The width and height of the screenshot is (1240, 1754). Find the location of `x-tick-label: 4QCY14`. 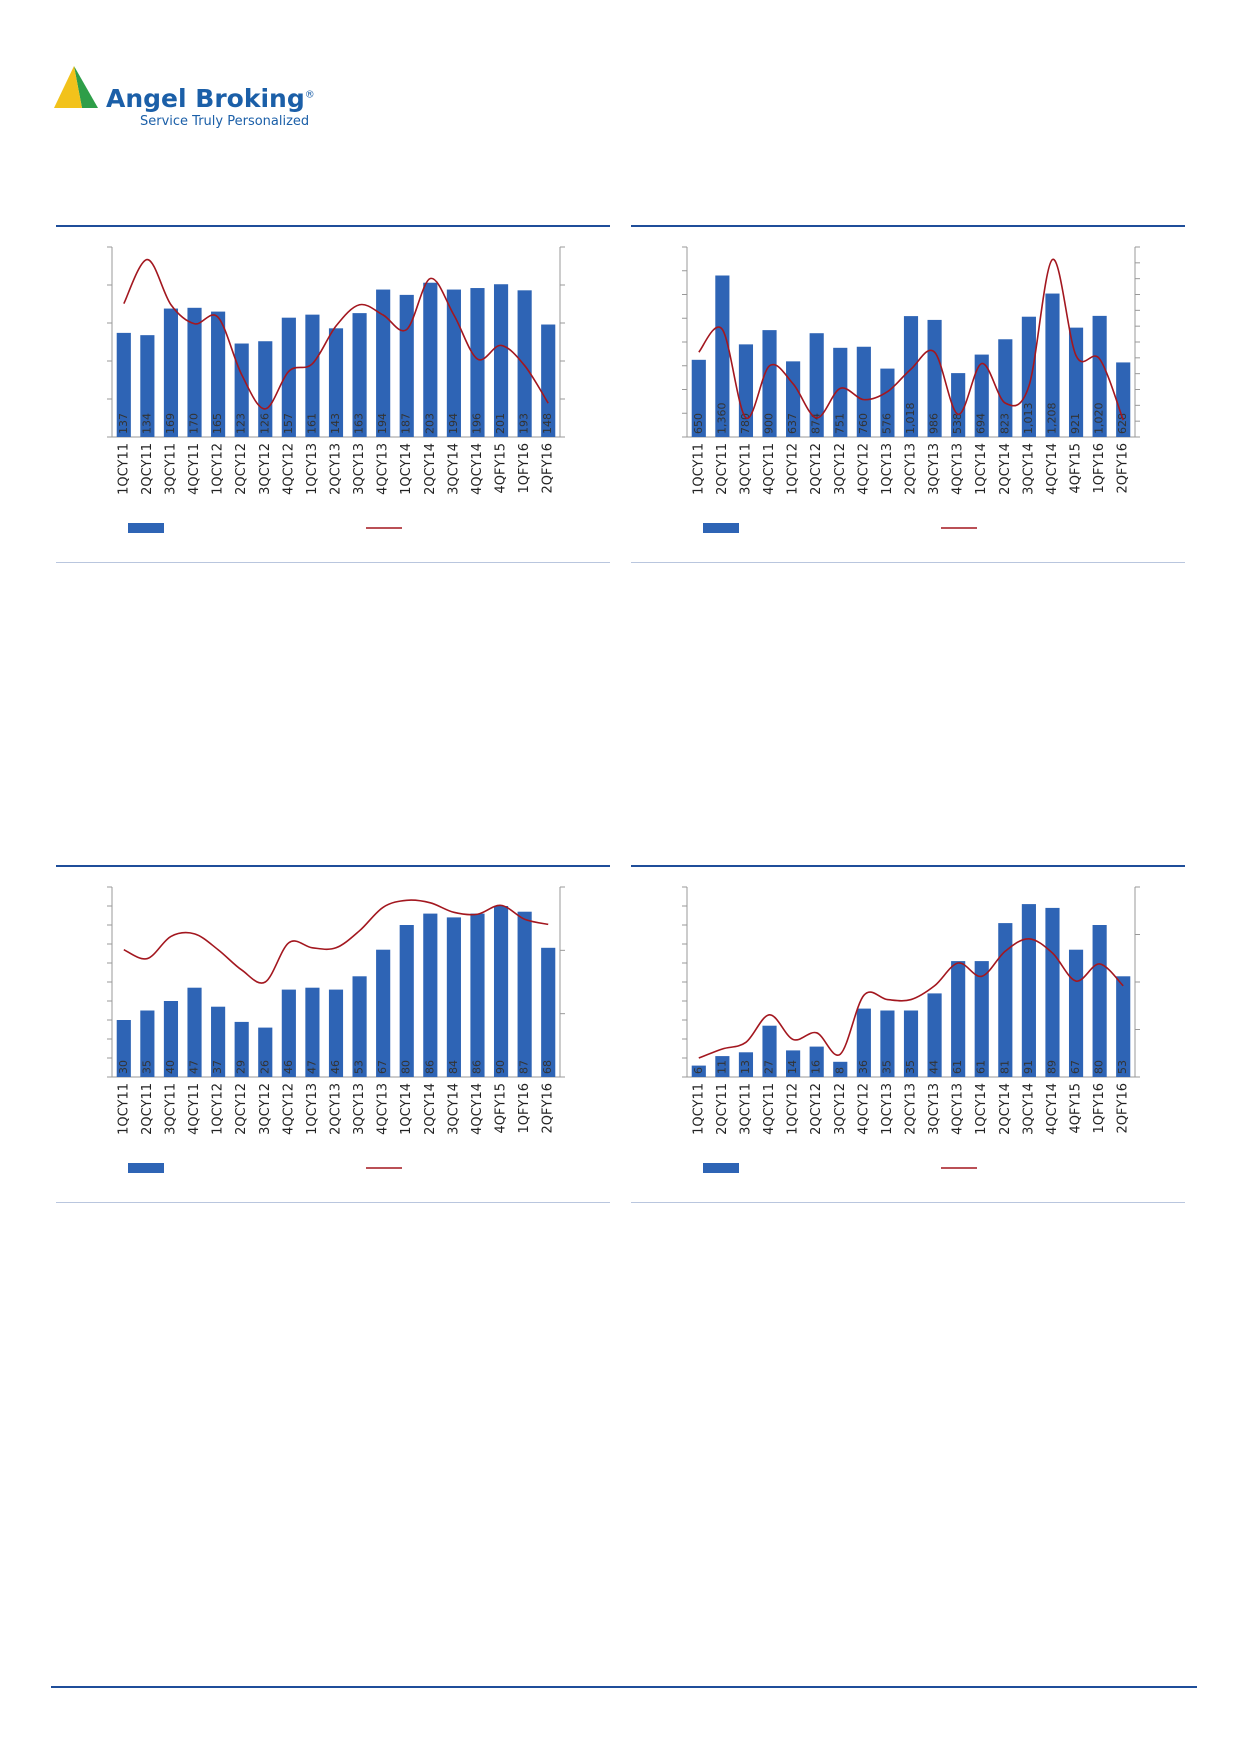

x-tick-label: 4QCY14 is located at coordinates (1052, 1109).